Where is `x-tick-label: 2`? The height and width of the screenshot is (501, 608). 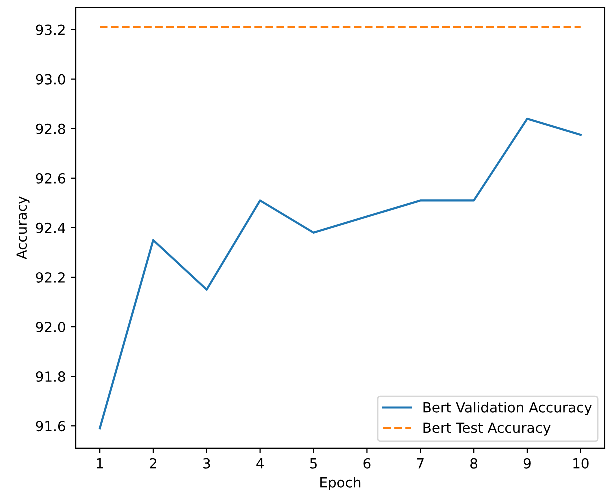
x-tick-label: 2 is located at coordinates (153, 463).